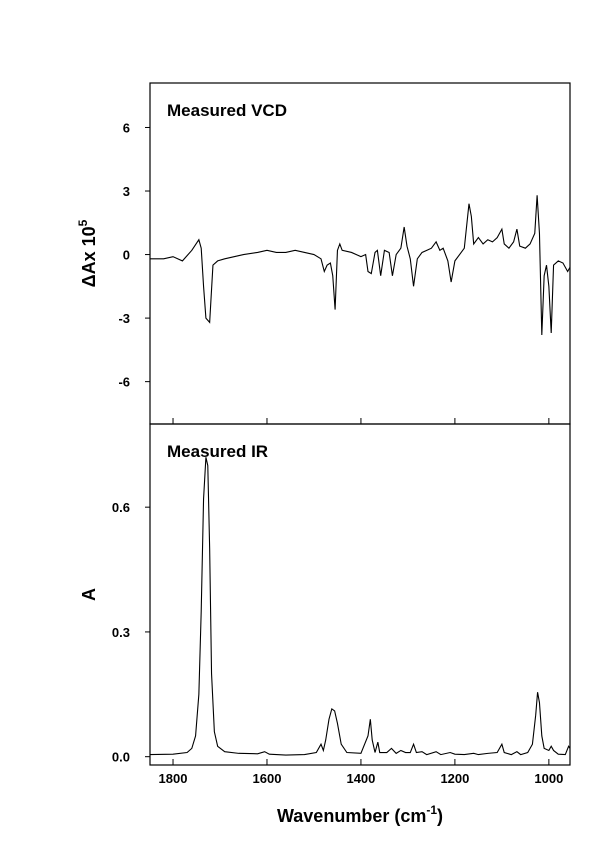 Image resolution: width=600 pixels, height=849 pixels. Describe the element at coordinates (440, 816) in the screenshot. I see `x-axis-label-part: )` at that location.